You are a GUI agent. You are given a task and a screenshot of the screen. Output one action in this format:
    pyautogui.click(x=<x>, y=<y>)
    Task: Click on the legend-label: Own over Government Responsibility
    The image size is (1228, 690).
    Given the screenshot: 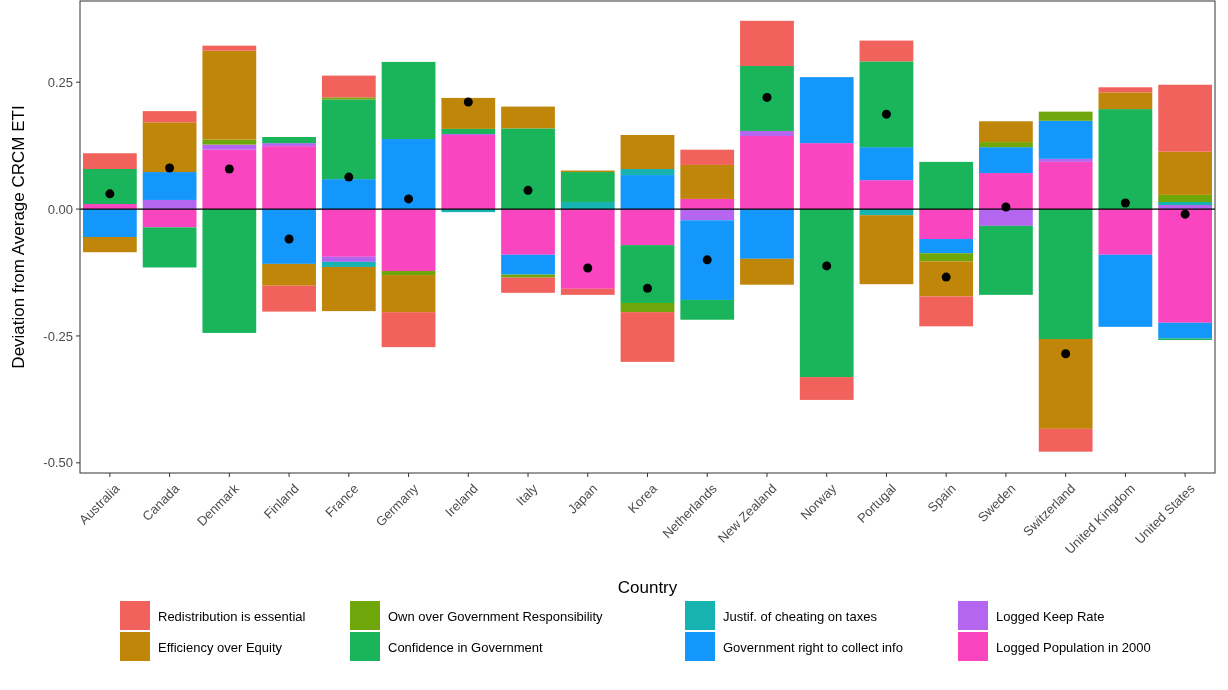 What is the action you would take?
    pyautogui.click(x=496, y=616)
    